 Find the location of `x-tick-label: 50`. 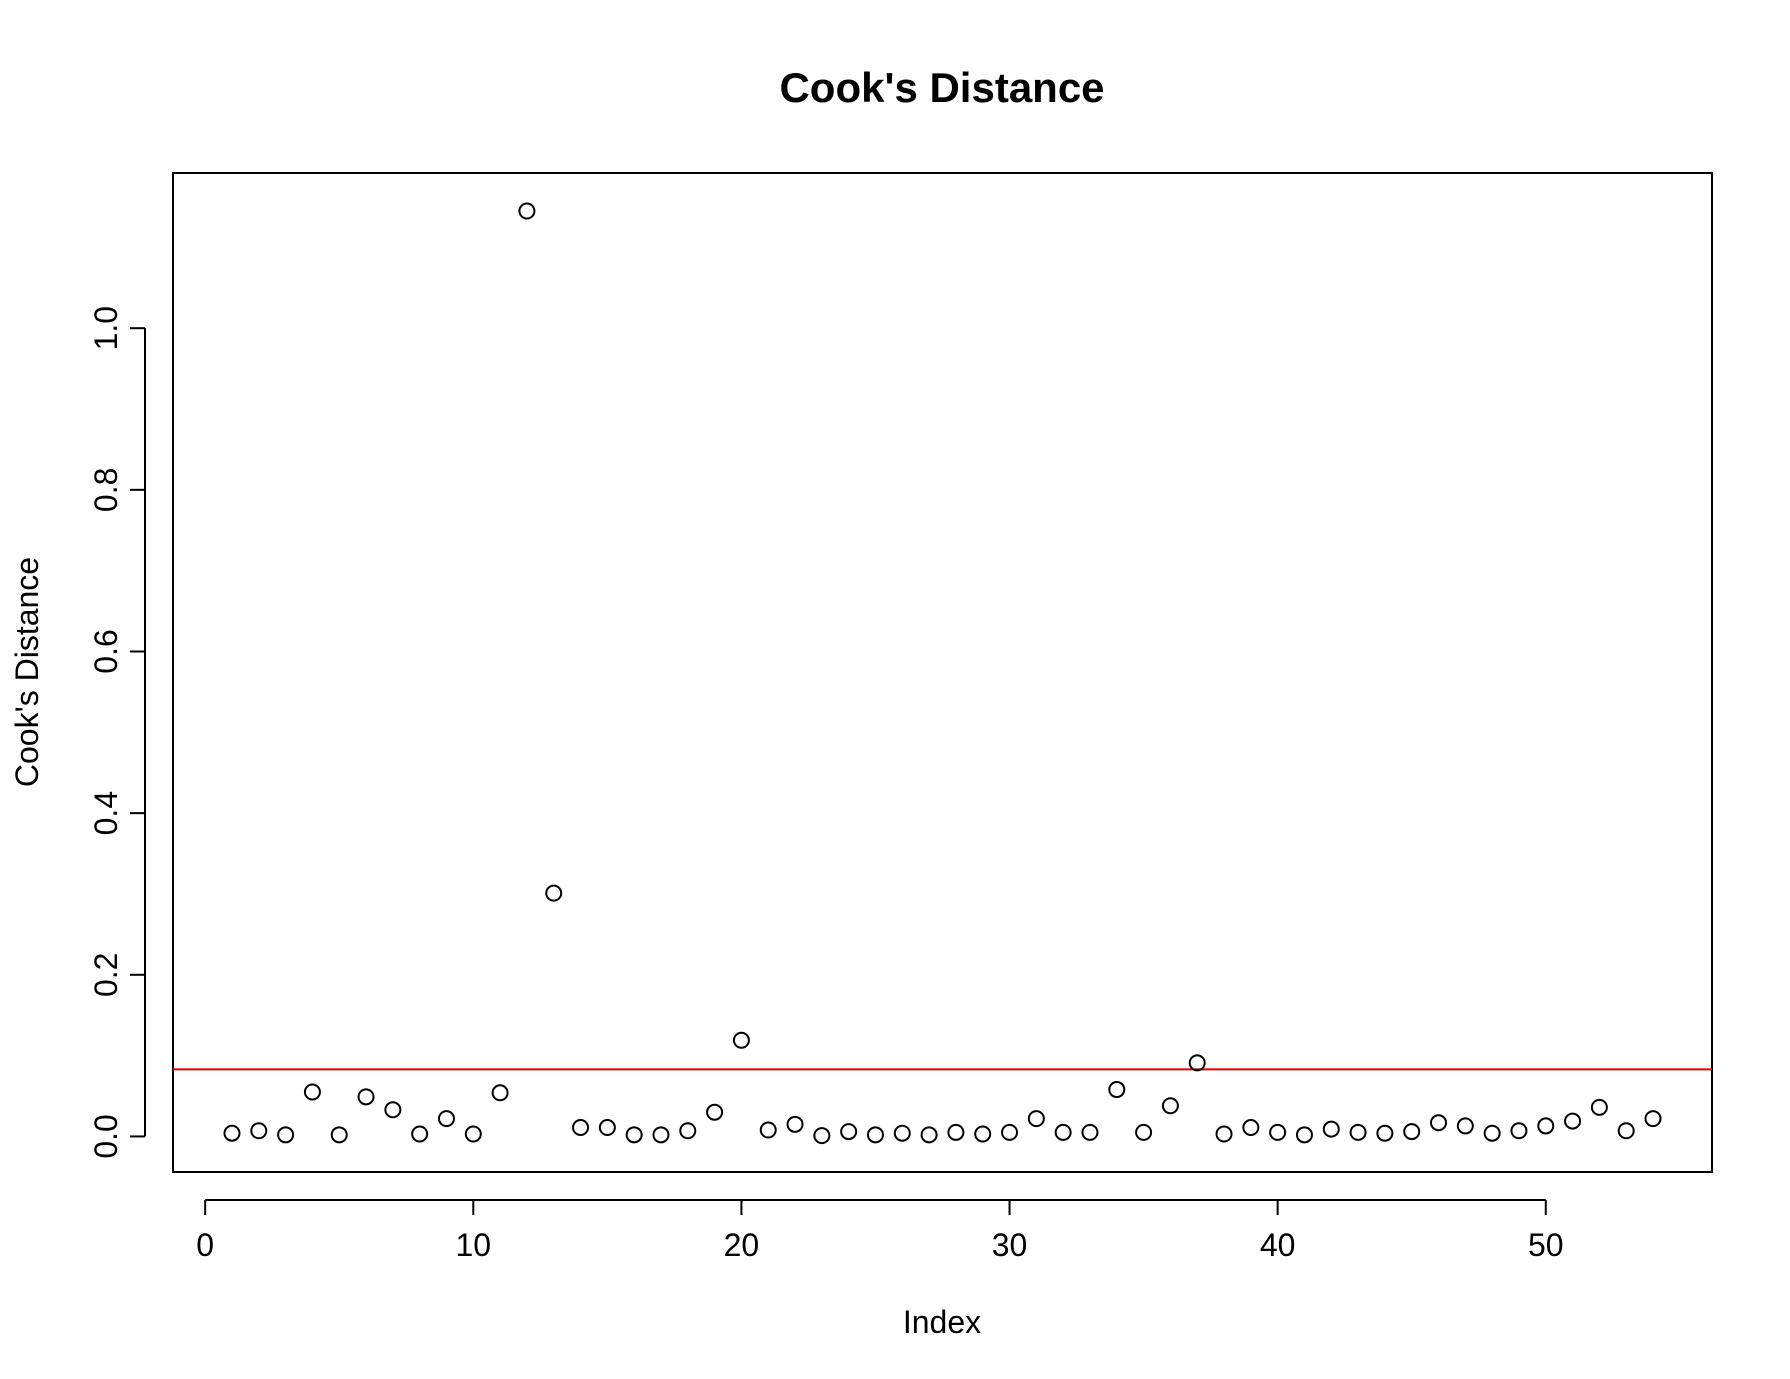

x-tick-label: 50 is located at coordinates (1546, 1245).